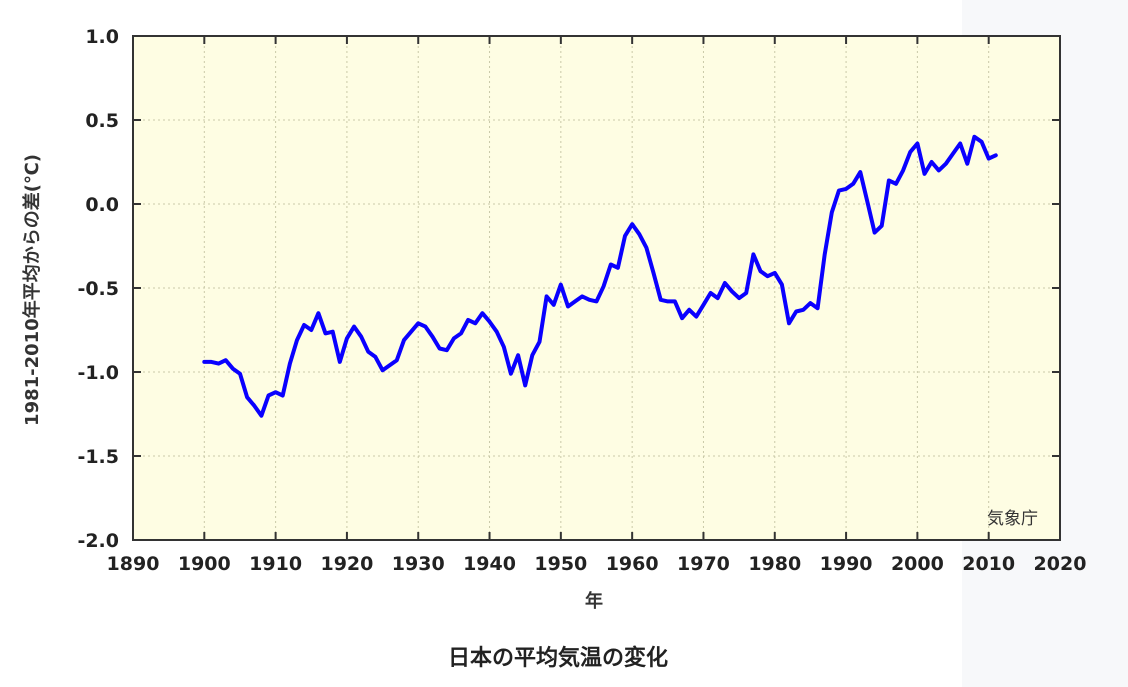  What do you see at coordinates (703, 564) in the screenshot?
I see `x-tick-label: 1970` at bounding box center [703, 564].